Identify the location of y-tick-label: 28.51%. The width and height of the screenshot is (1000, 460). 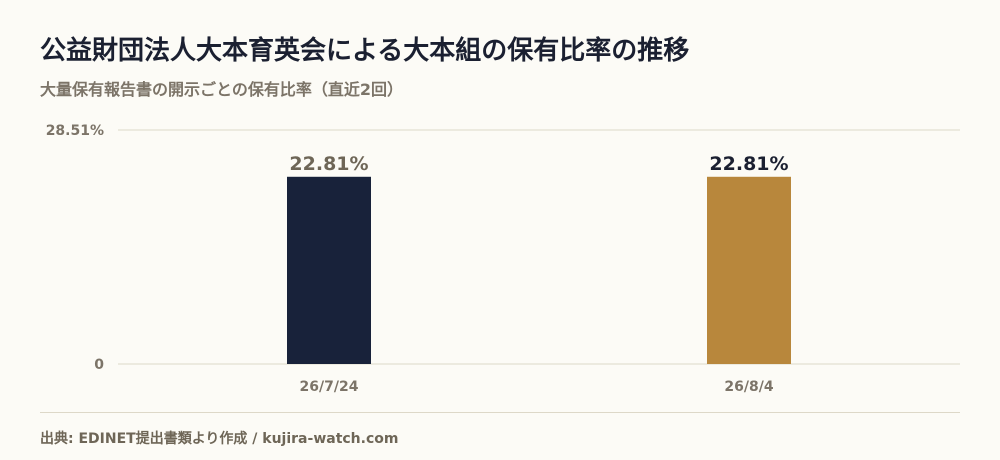
(75, 131).